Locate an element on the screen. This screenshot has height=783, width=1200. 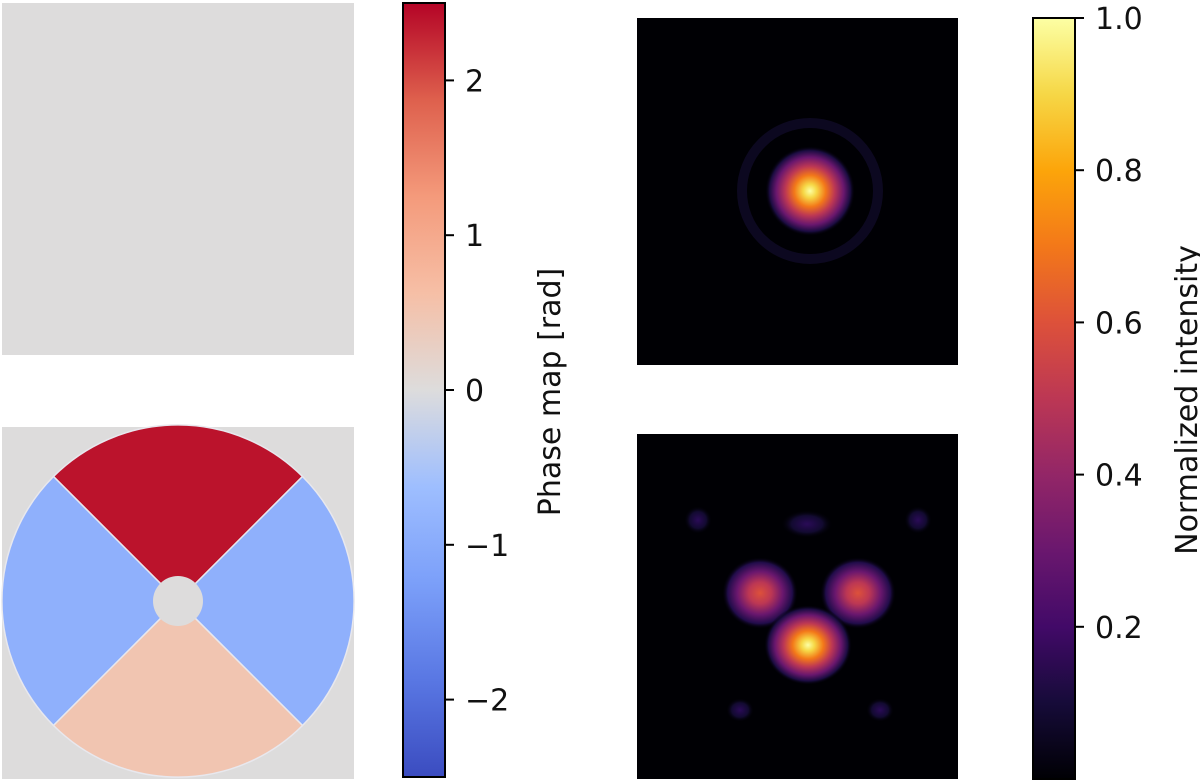
central-obstruction is located at coordinates (178, 601).